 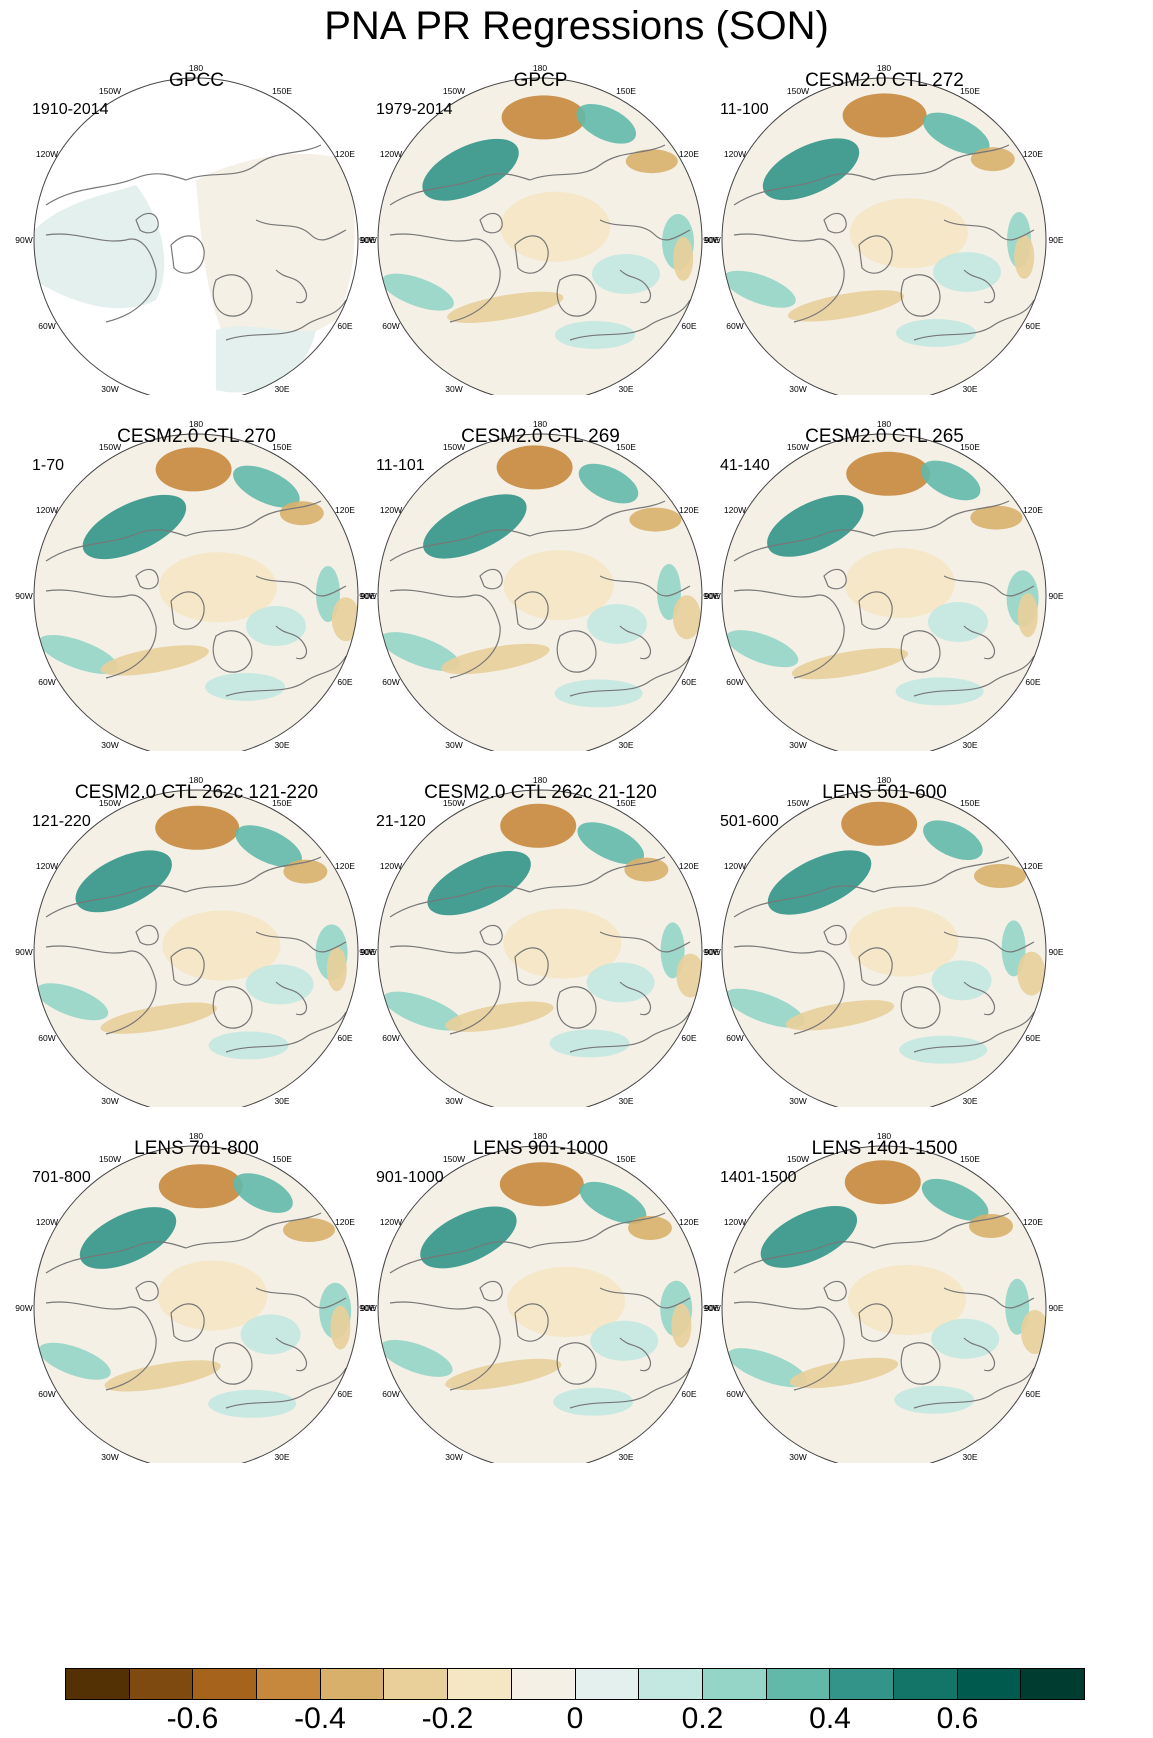 What do you see at coordinates (575, 1718) in the screenshot?
I see `colorbar-tick-label: 0` at bounding box center [575, 1718].